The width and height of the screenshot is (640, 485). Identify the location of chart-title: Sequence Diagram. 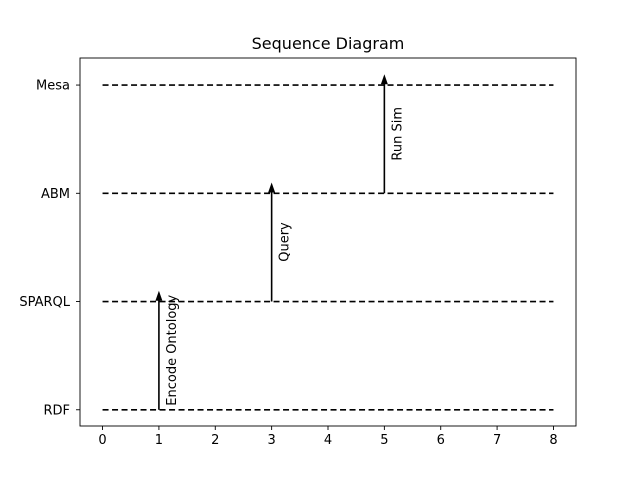
(328, 43).